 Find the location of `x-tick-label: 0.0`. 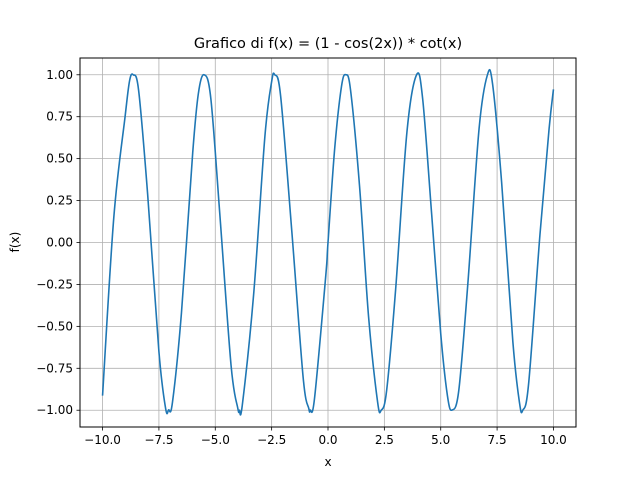

x-tick-label: 0.0 is located at coordinates (327, 440).